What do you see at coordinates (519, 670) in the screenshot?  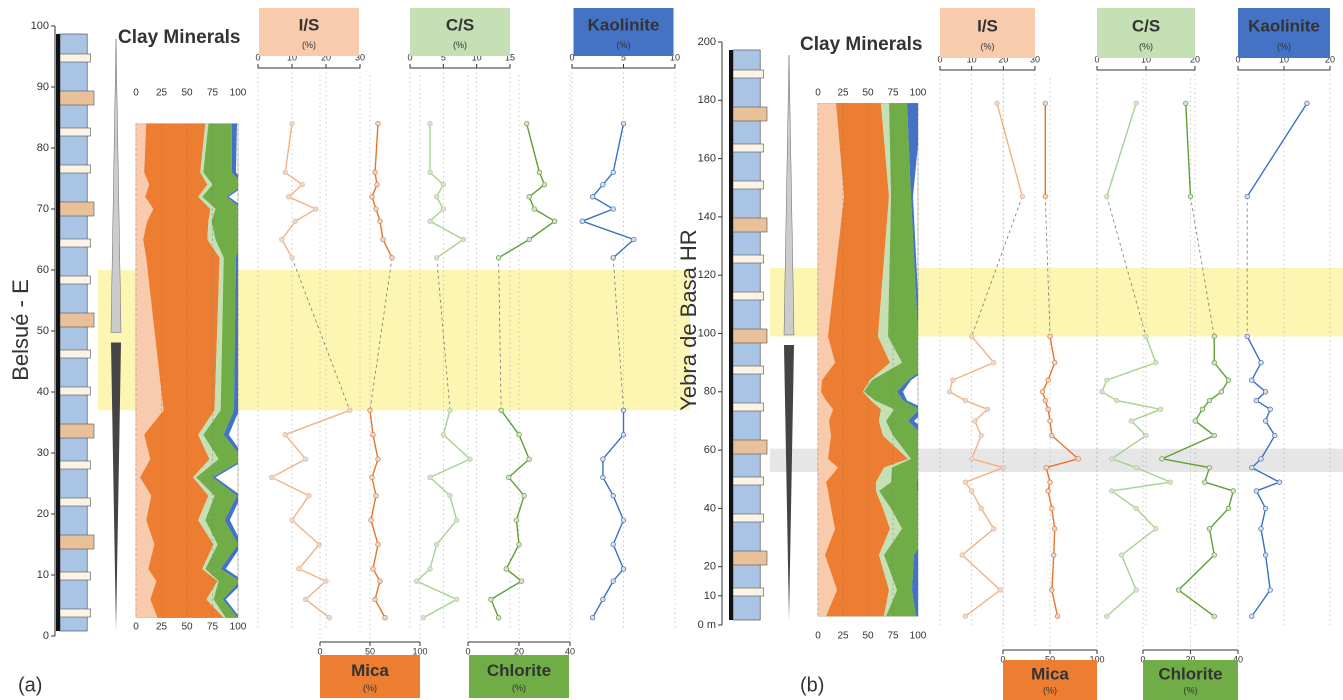 I see `legend-name: Chlorite` at bounding box center [519, 670].